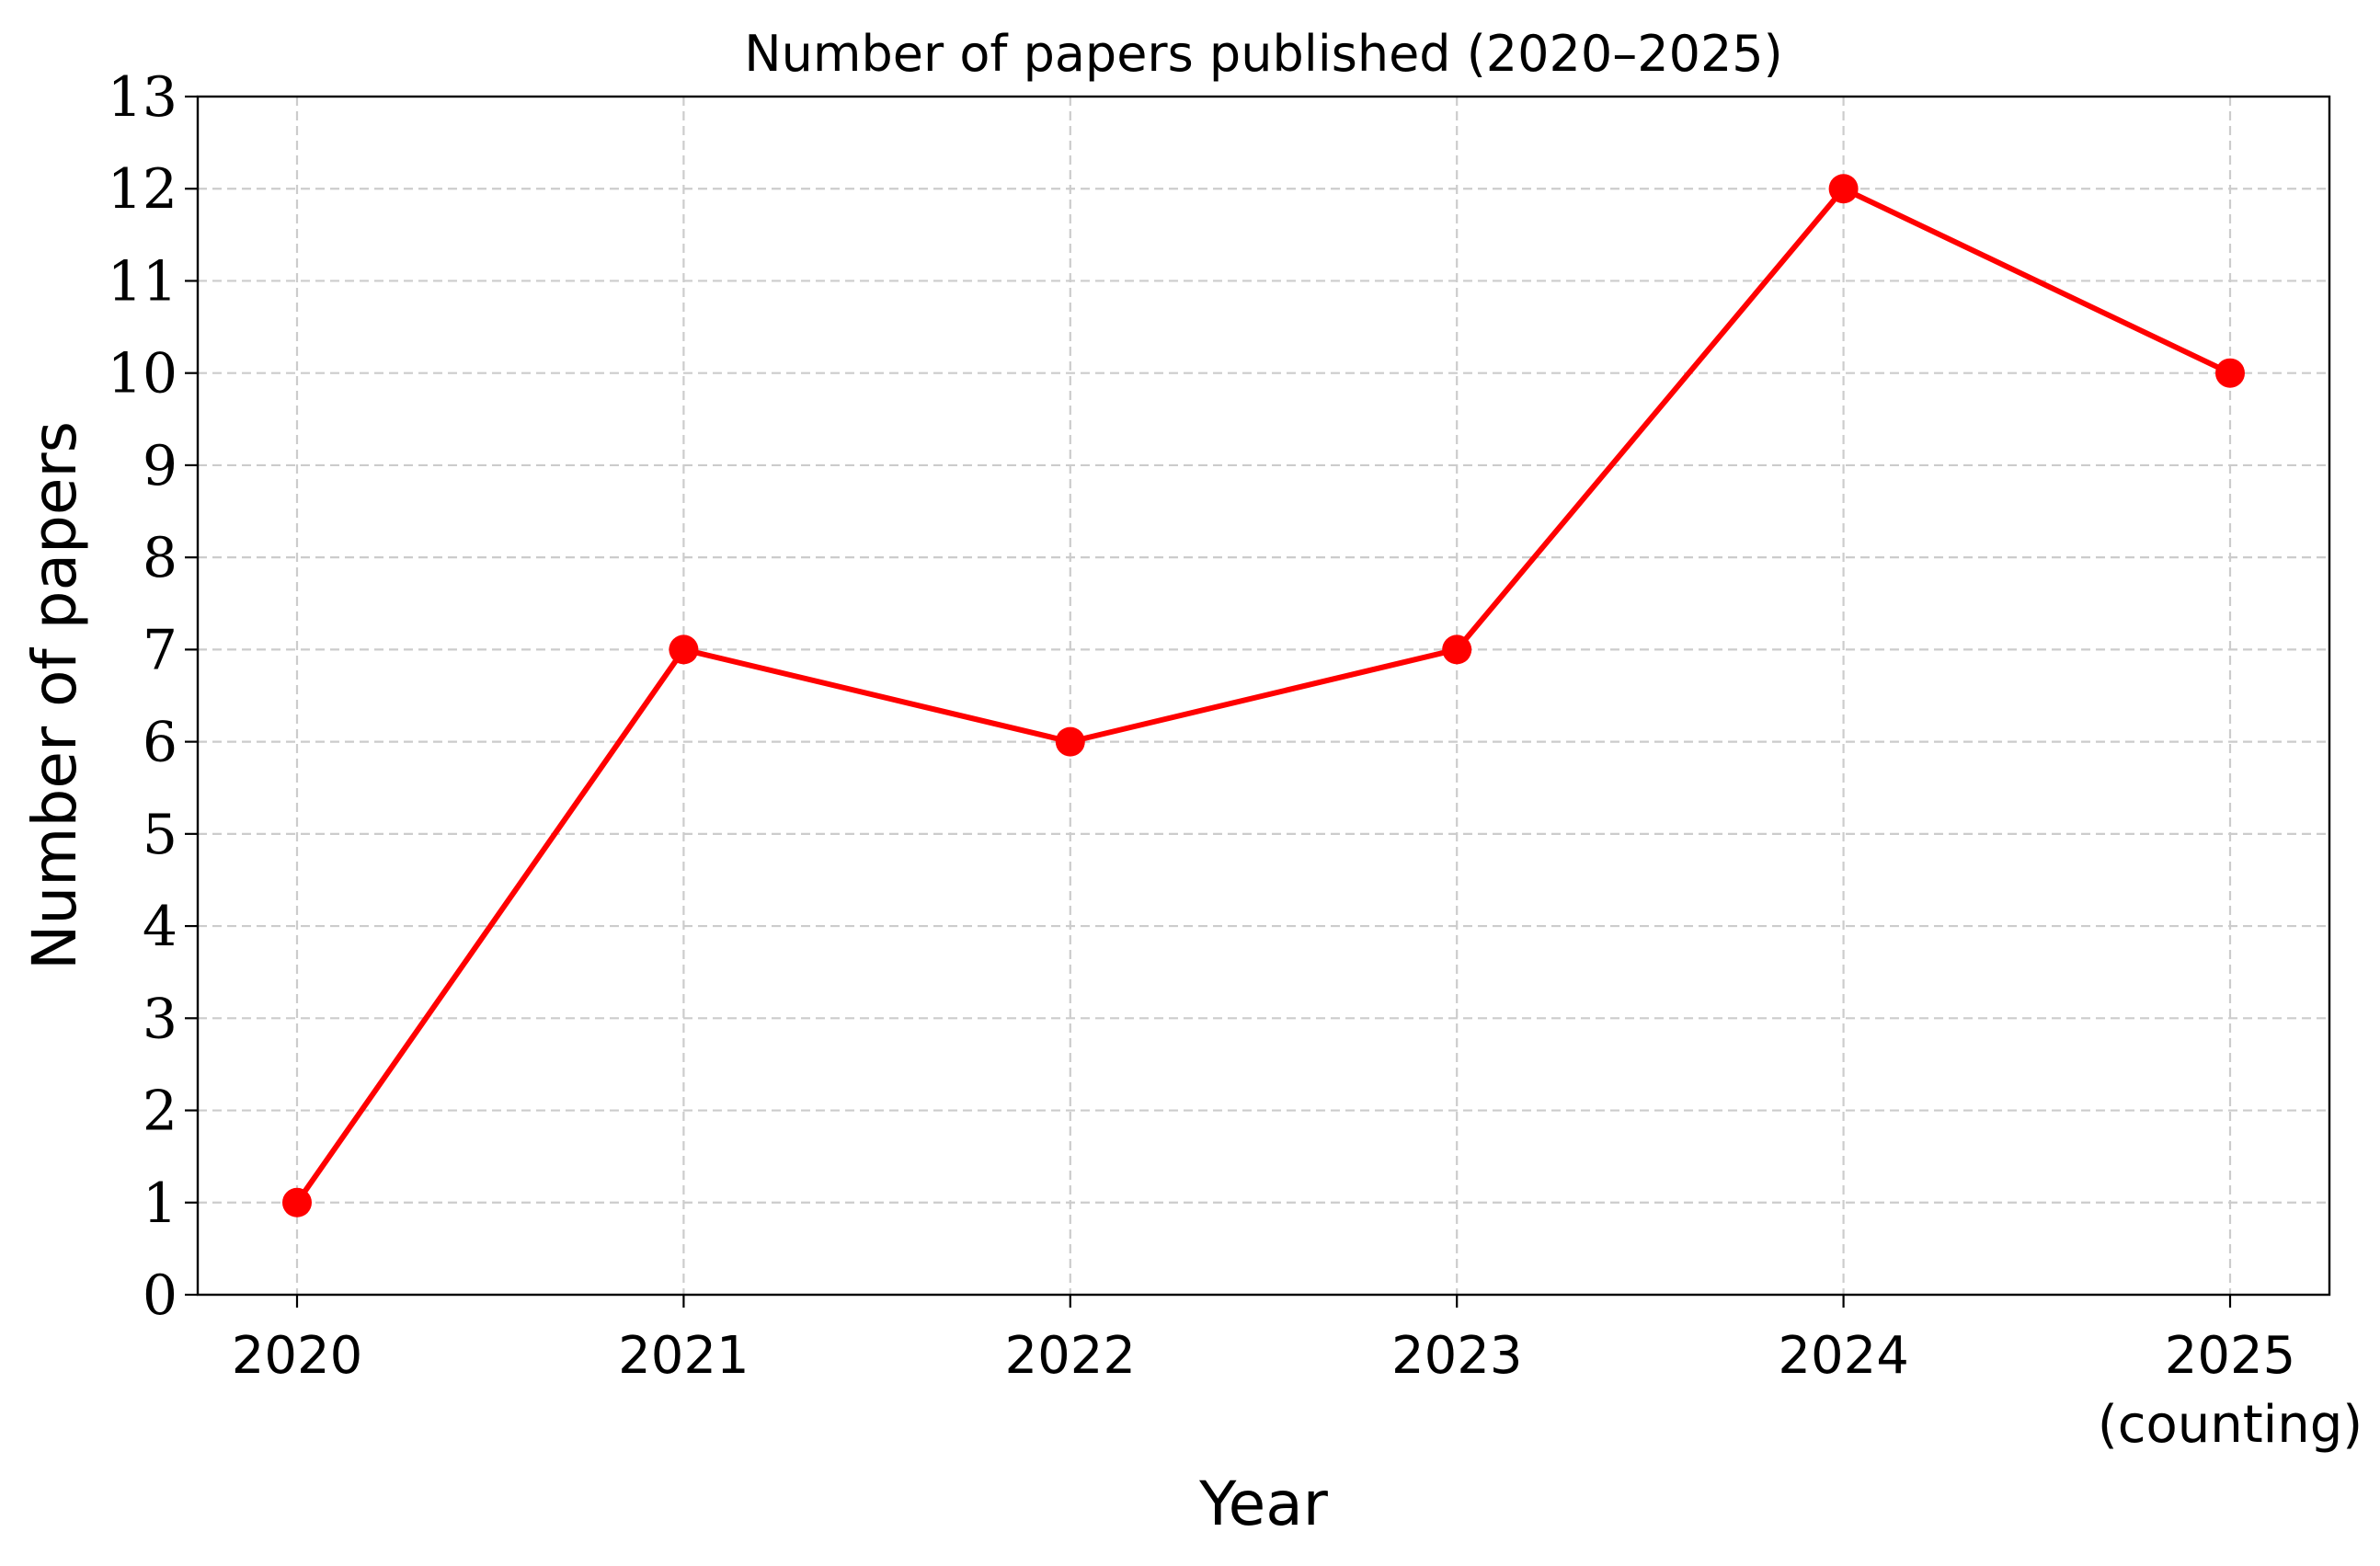 The image size is (2380, 1566). I want to click on y-tick-label: 0, so click(160, 1295).